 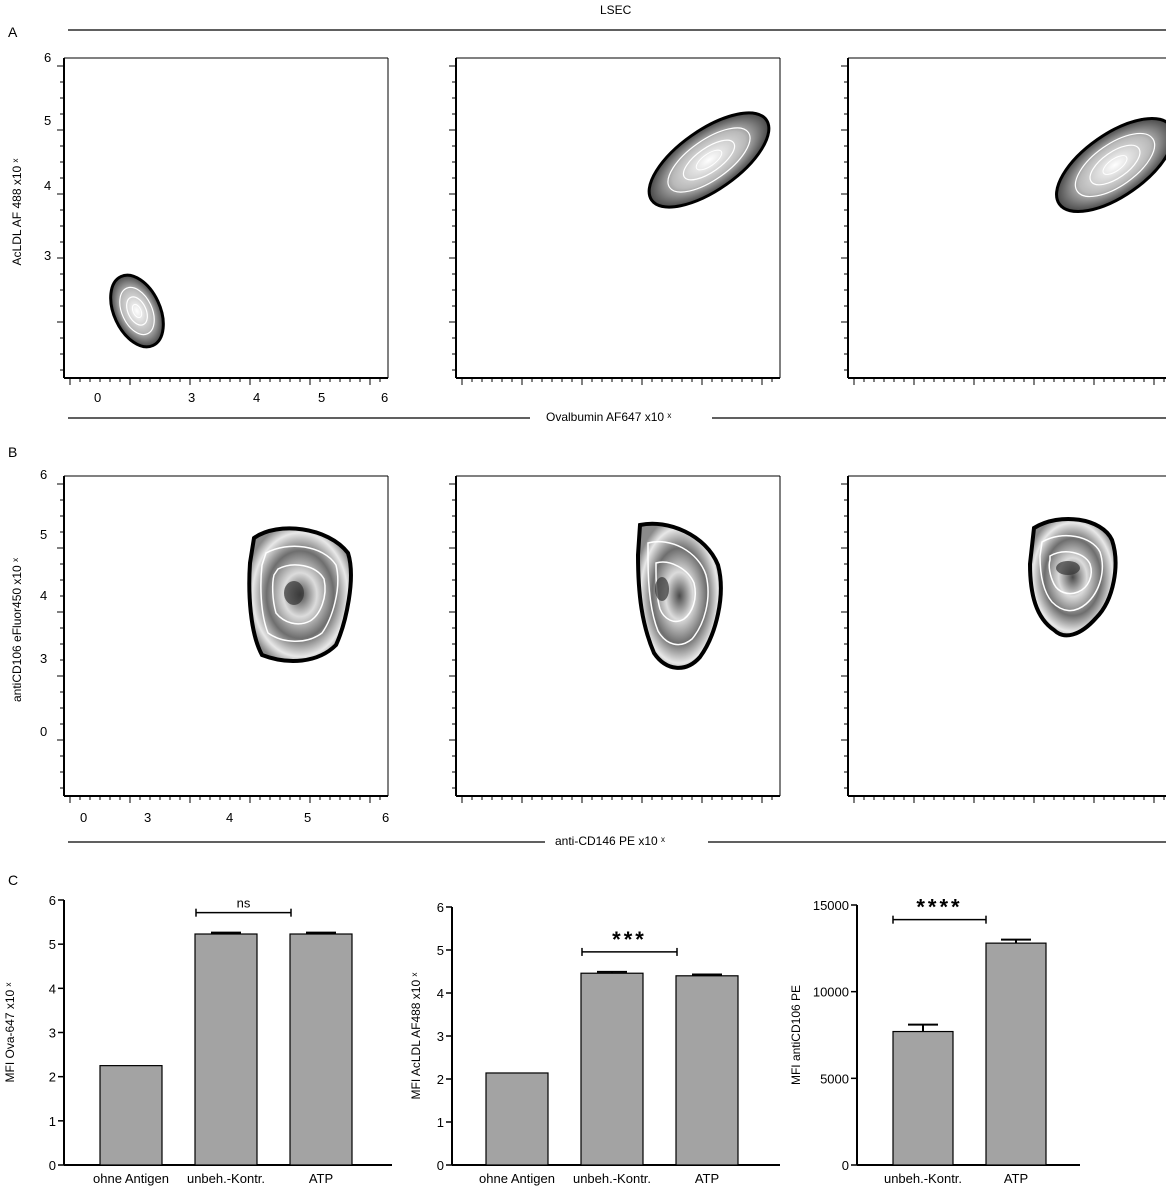 I want to click on b-ytick-0: 0, so click(x=44, y=731).